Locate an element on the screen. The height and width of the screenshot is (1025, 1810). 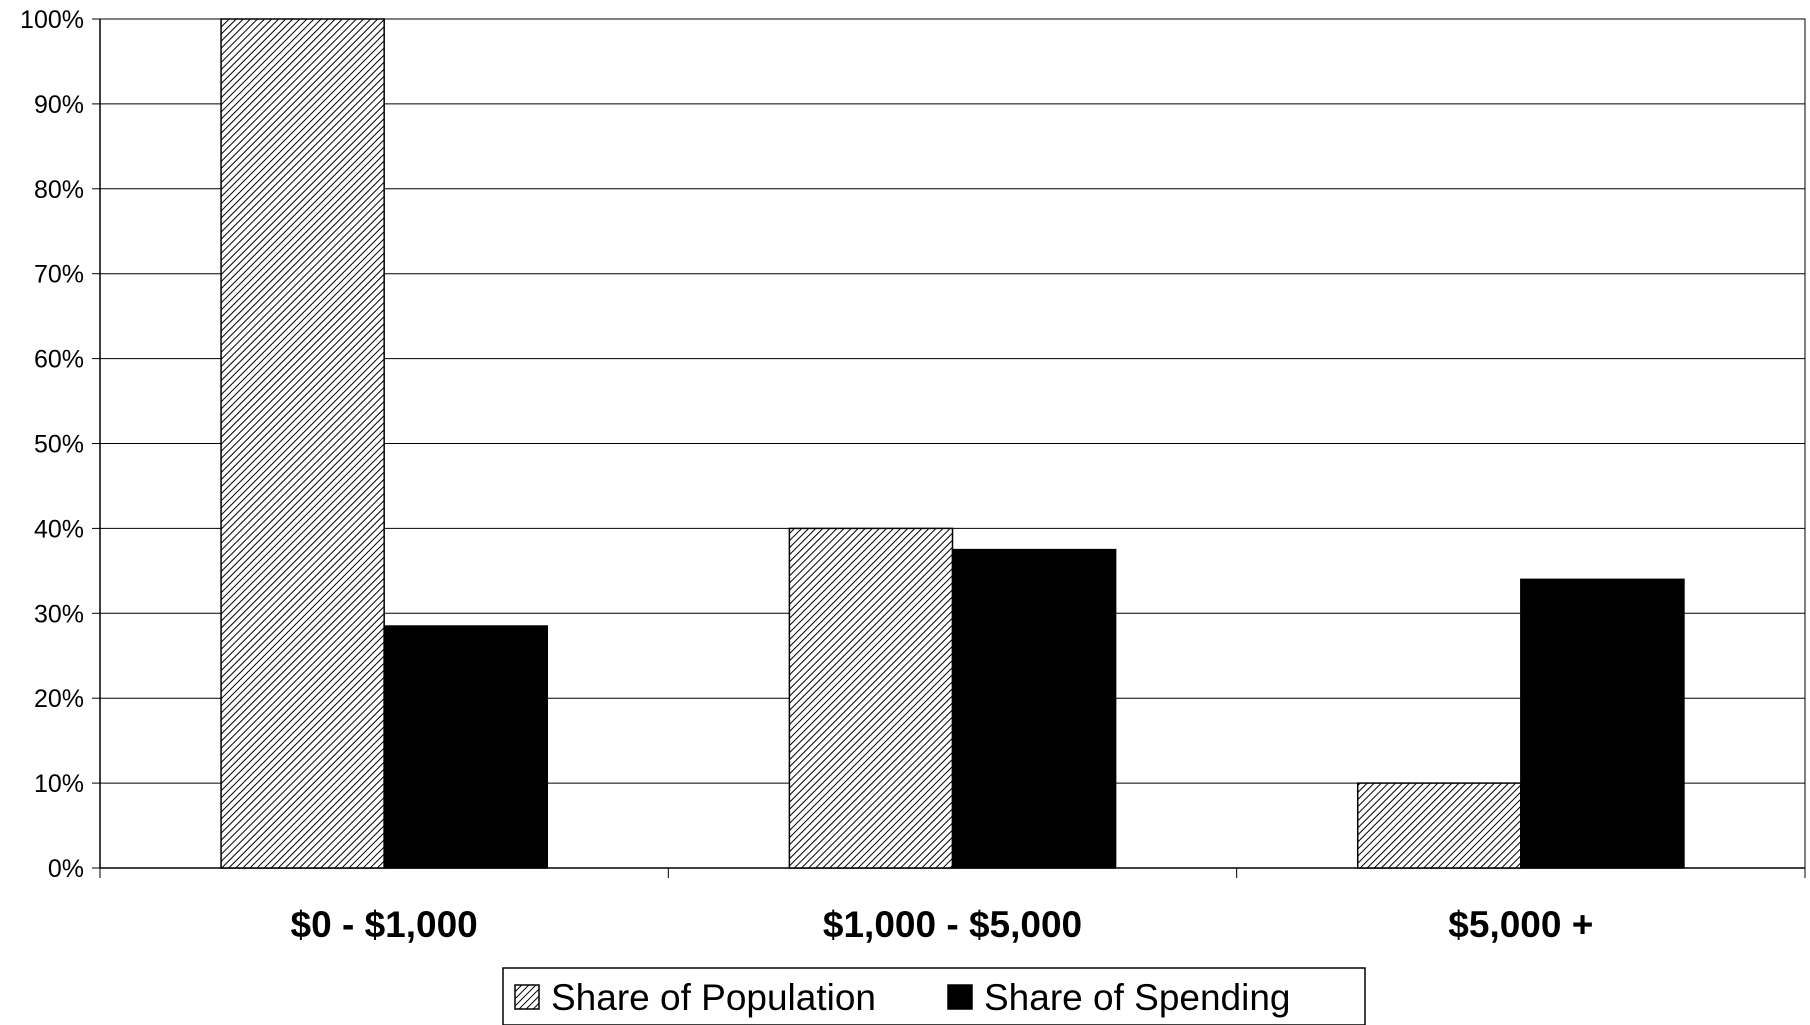
x-category-label: $0 - $1,000 is located at coordinates (384, 924).